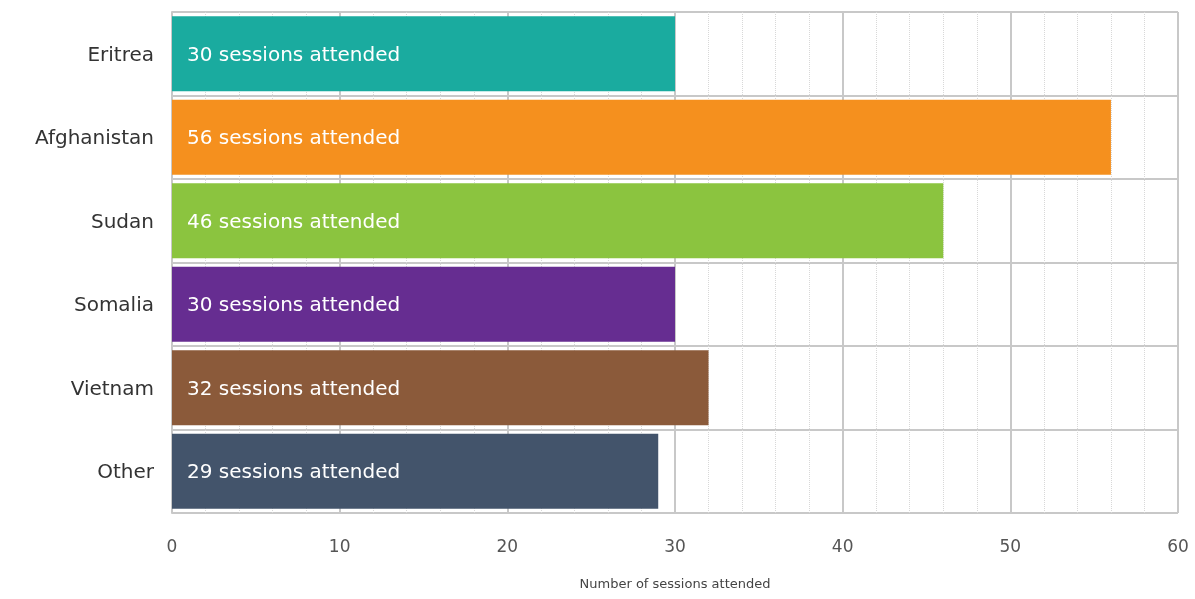 The image size is (1195, 599). Describe the element at coordinates (675, 583) in the screenshot. I see `x-axis-title: Number of sessions attended` at that location.